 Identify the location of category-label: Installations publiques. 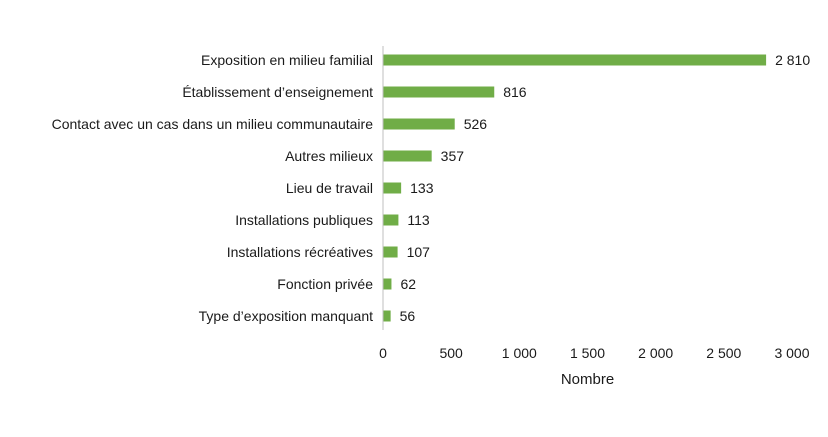
(304, 220).